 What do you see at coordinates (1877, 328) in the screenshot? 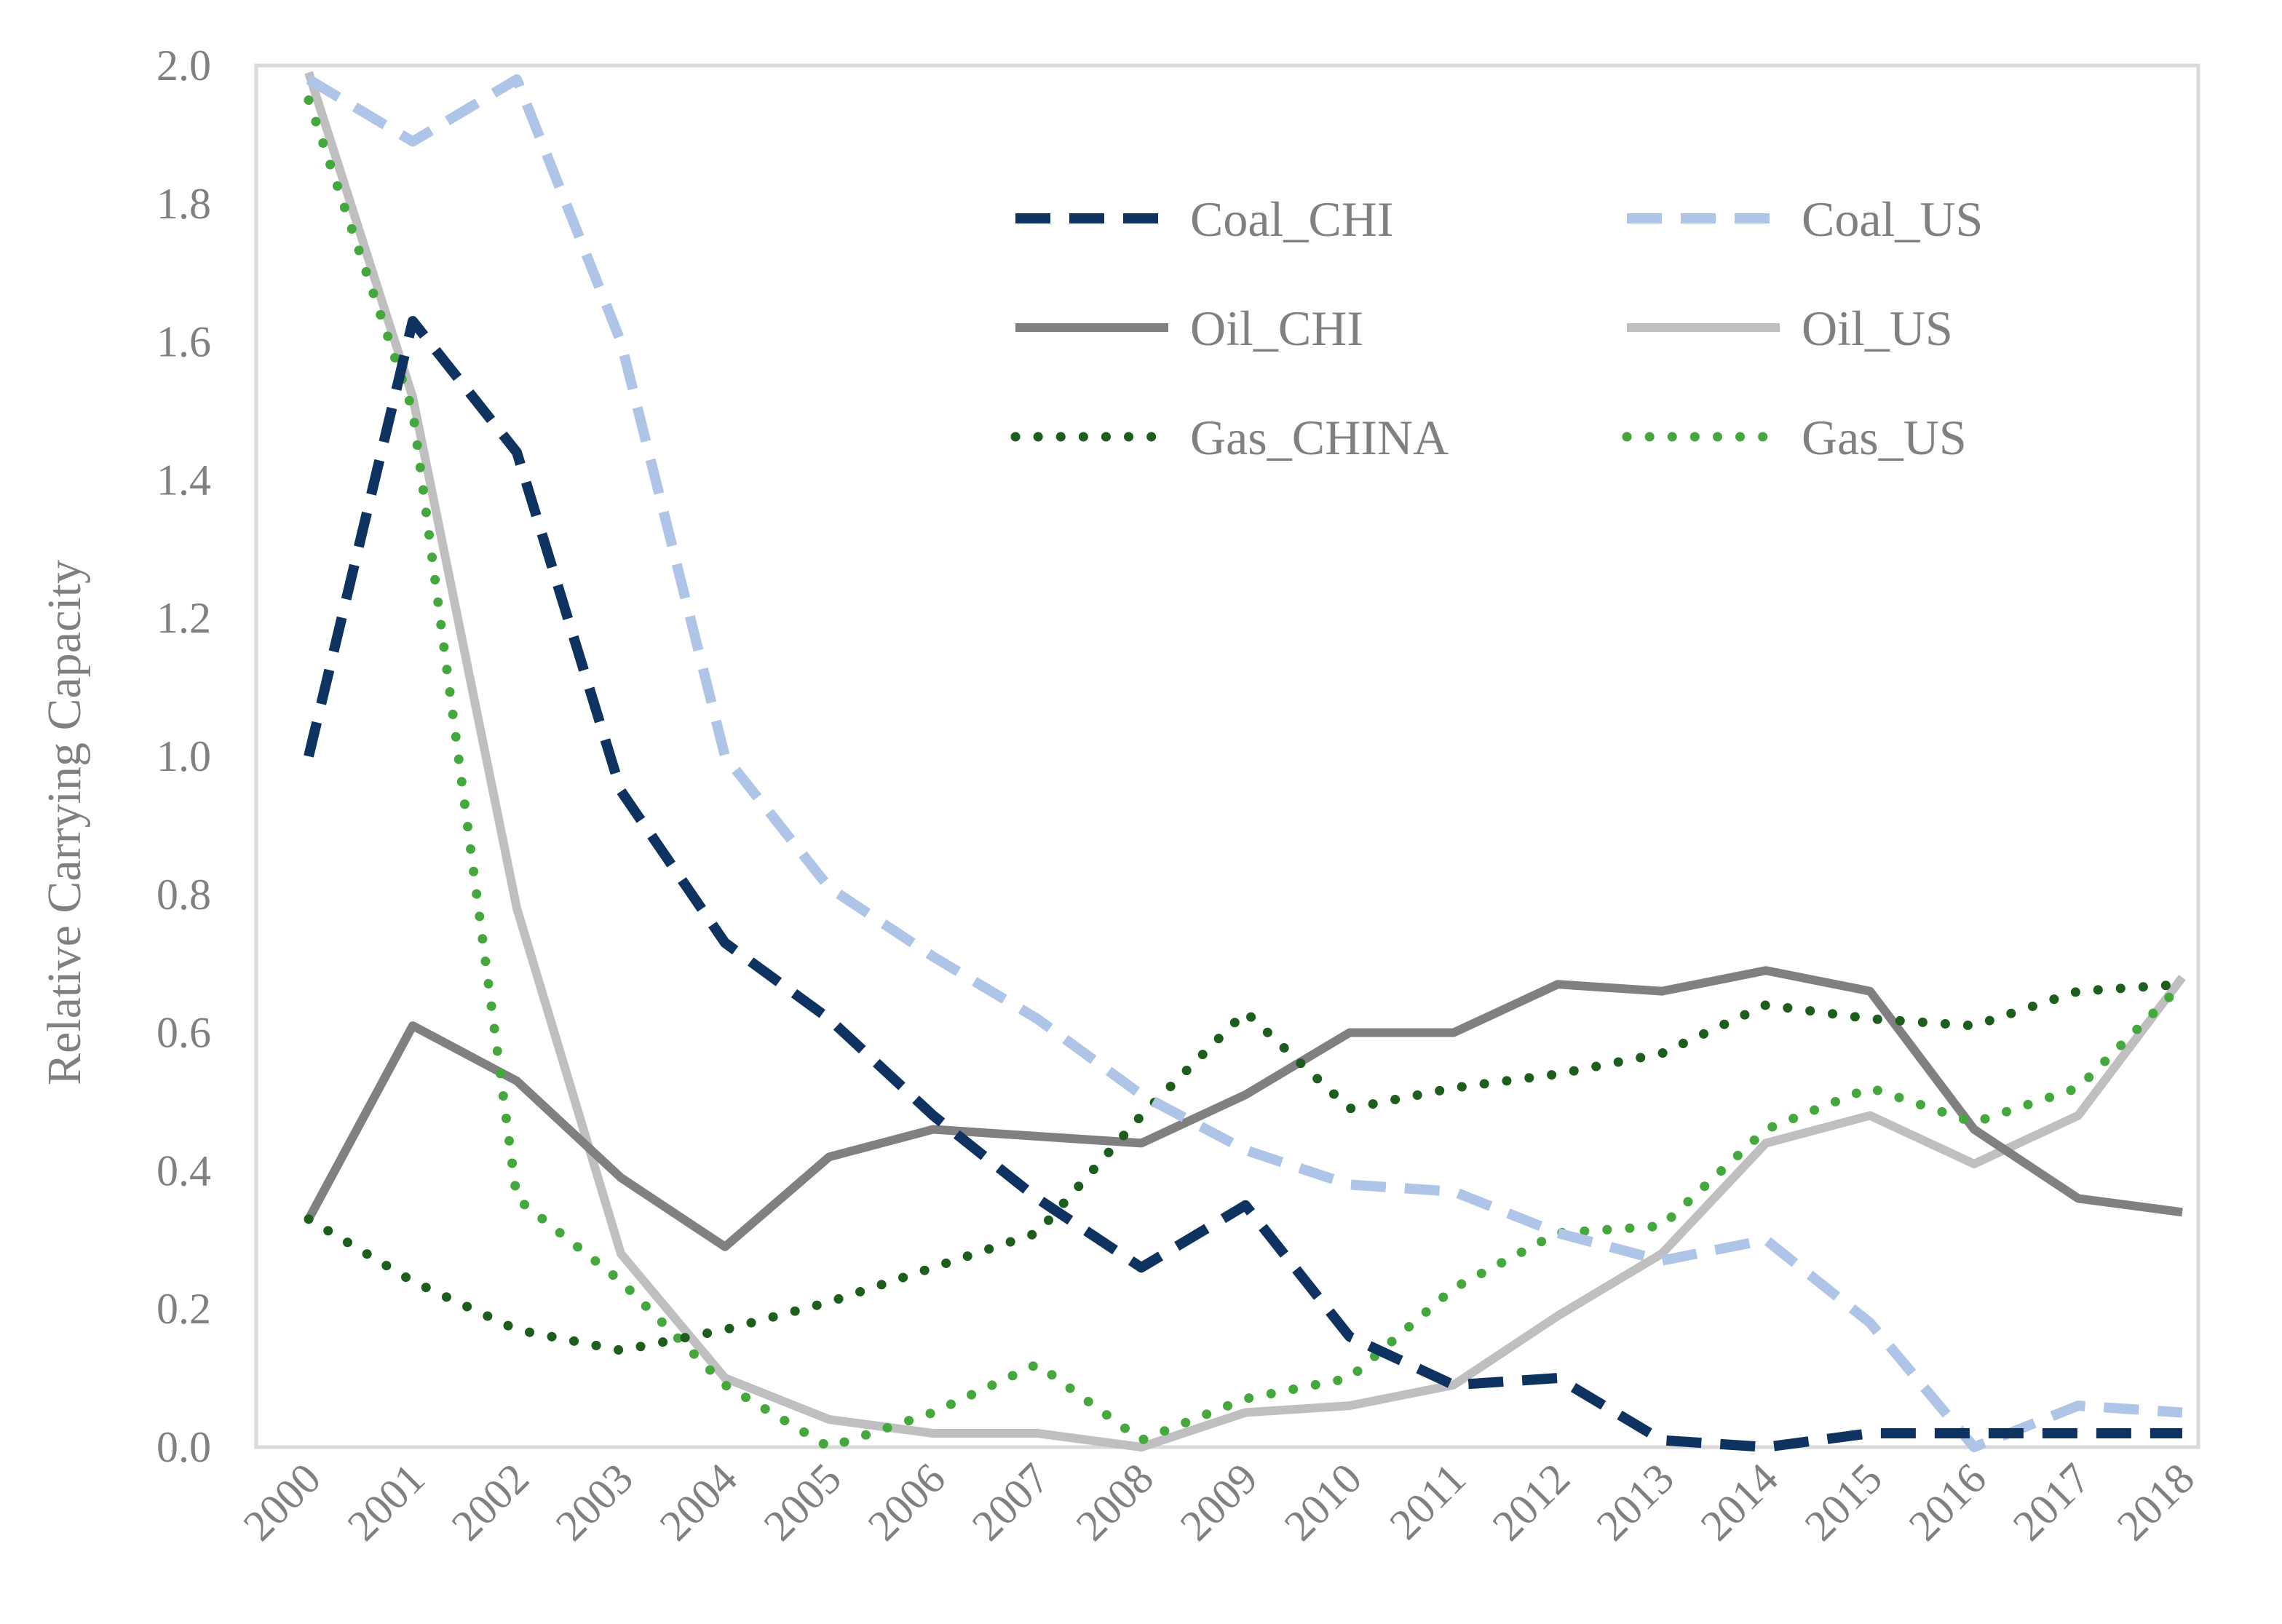
I see `legend-label: Oil_US` at bounding box center [1877, 328].